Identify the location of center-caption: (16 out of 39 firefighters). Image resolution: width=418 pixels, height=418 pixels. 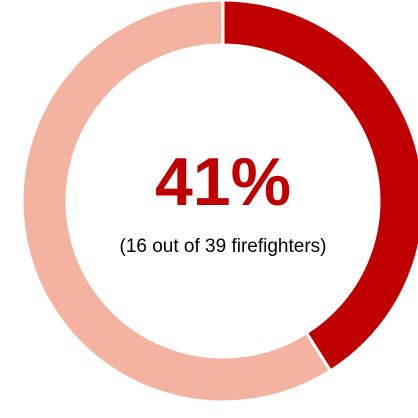
(223, 246).